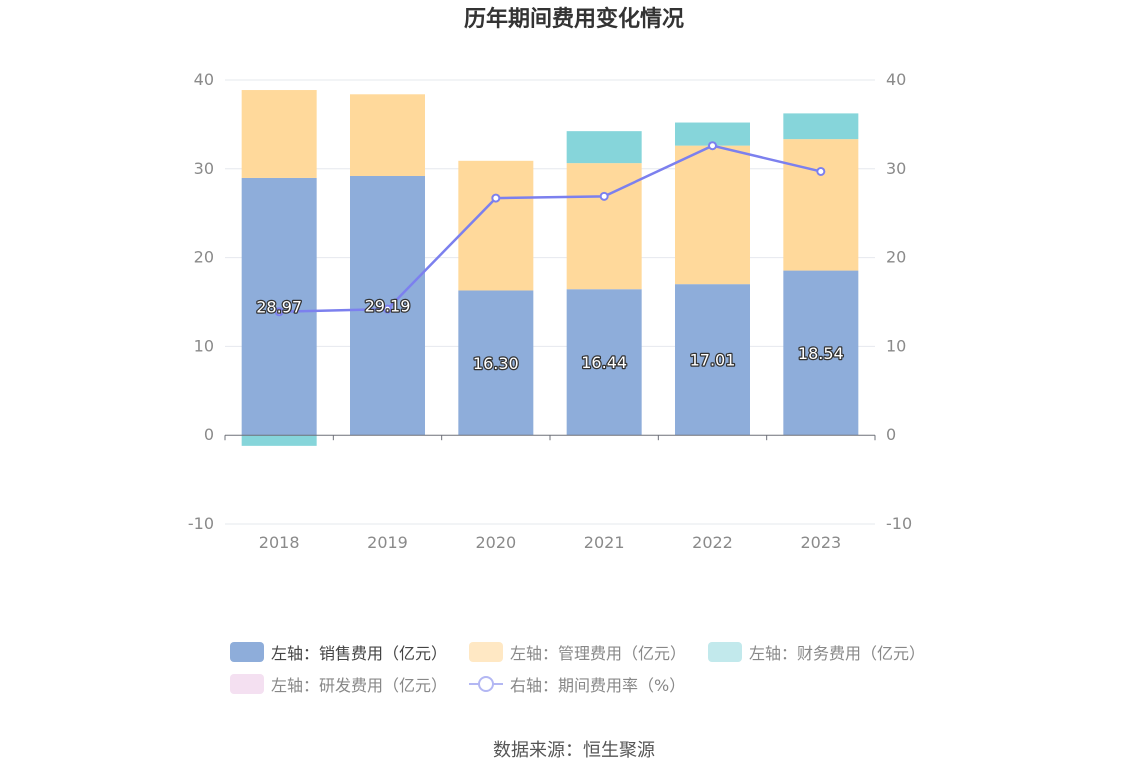 This screenshot has width=1148, height=776. Describe the element at coordinates (279, 542) in the screenshot. I see `x-tick-label: 2018` at that location.